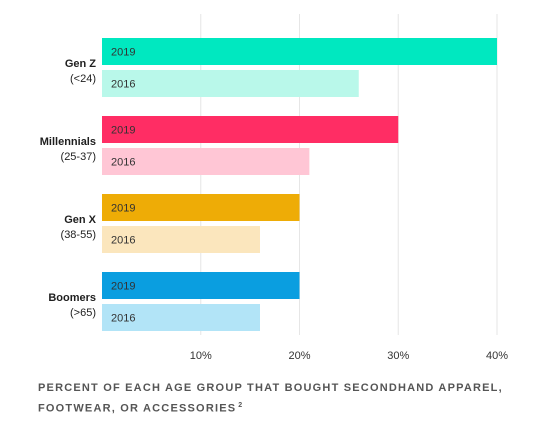  What do you see at coordinates (201, 285) in the screenshot?
I see `bar-boomers-2019` at bounding box center [201, 285].